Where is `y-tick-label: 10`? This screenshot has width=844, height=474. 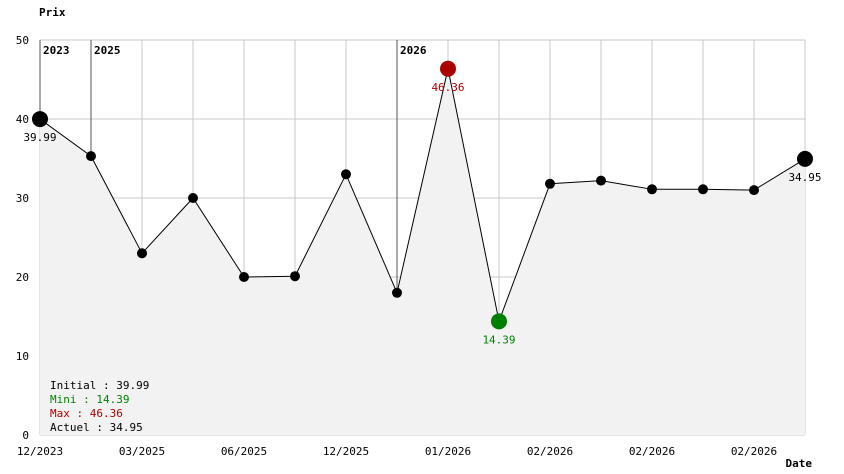 y-tick-label: 10 is located at coordinates (22, 356).